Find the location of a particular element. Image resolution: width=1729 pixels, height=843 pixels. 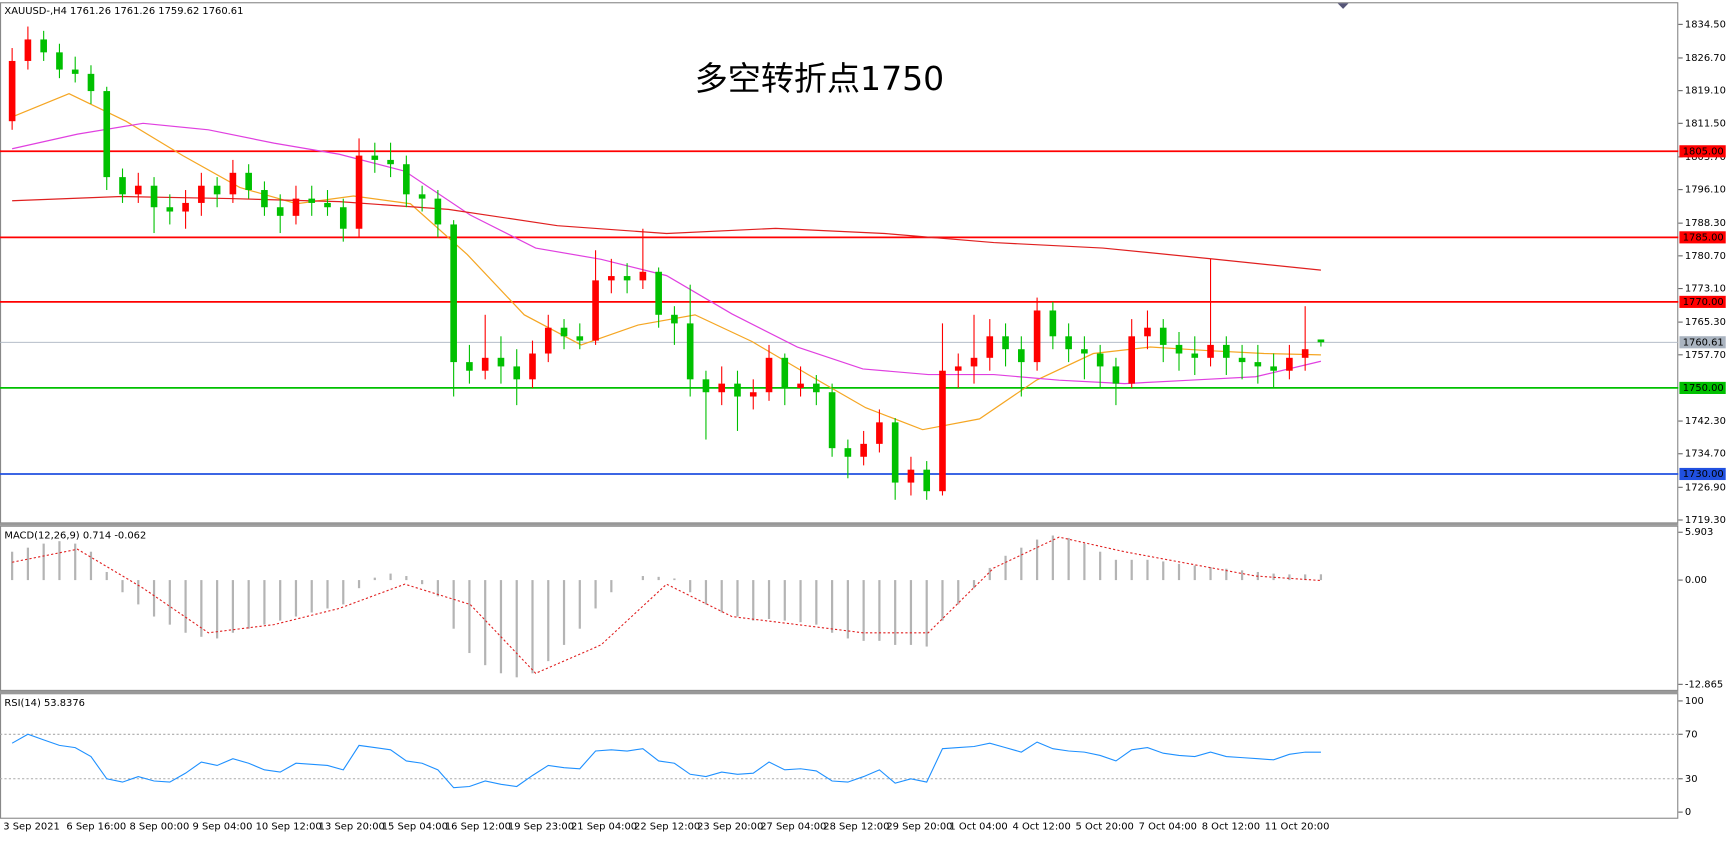

y-tick-label: -12.865 is located at coordinates (1704, 684).